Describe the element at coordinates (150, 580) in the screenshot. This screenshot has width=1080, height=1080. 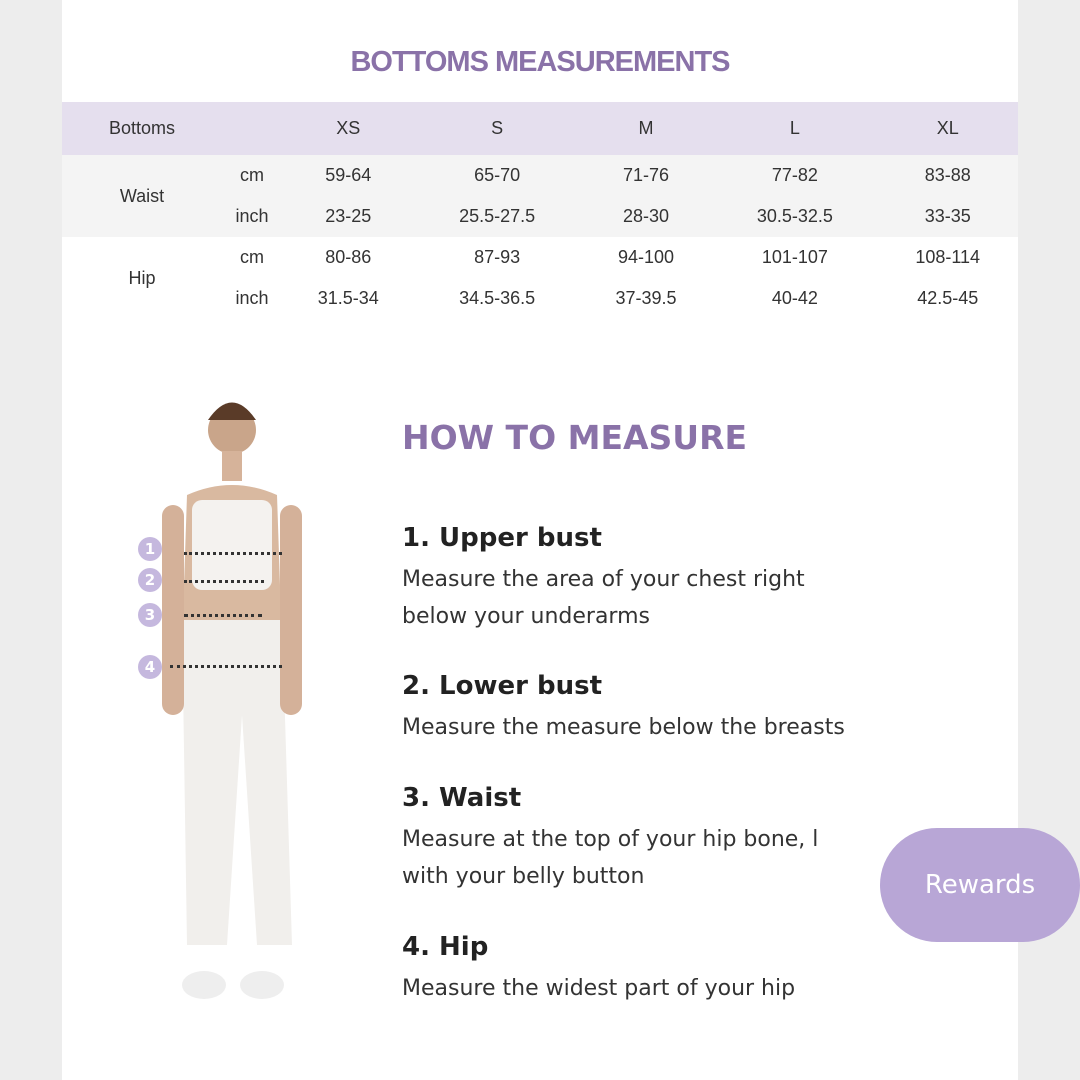
I see `marker-2: 2` at that location.